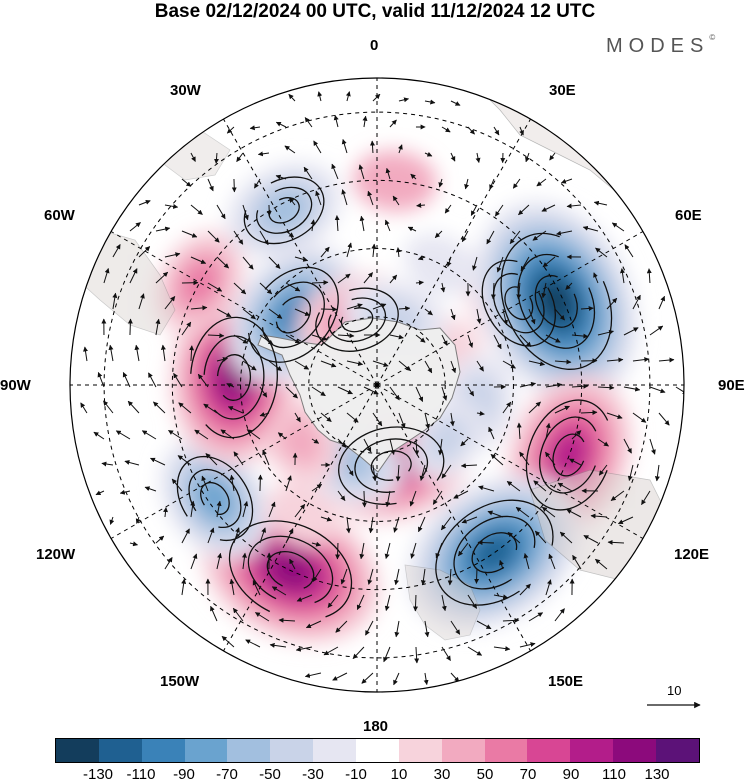  I want to click on lon-label-30w: 30W, so click(185, 90).